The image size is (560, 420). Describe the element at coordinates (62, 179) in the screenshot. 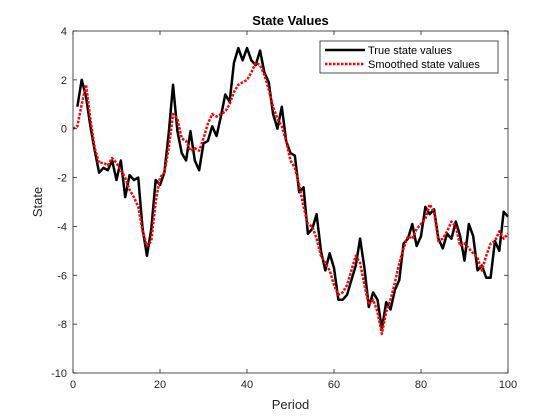

I see `y-tick-label: -2` at that location.